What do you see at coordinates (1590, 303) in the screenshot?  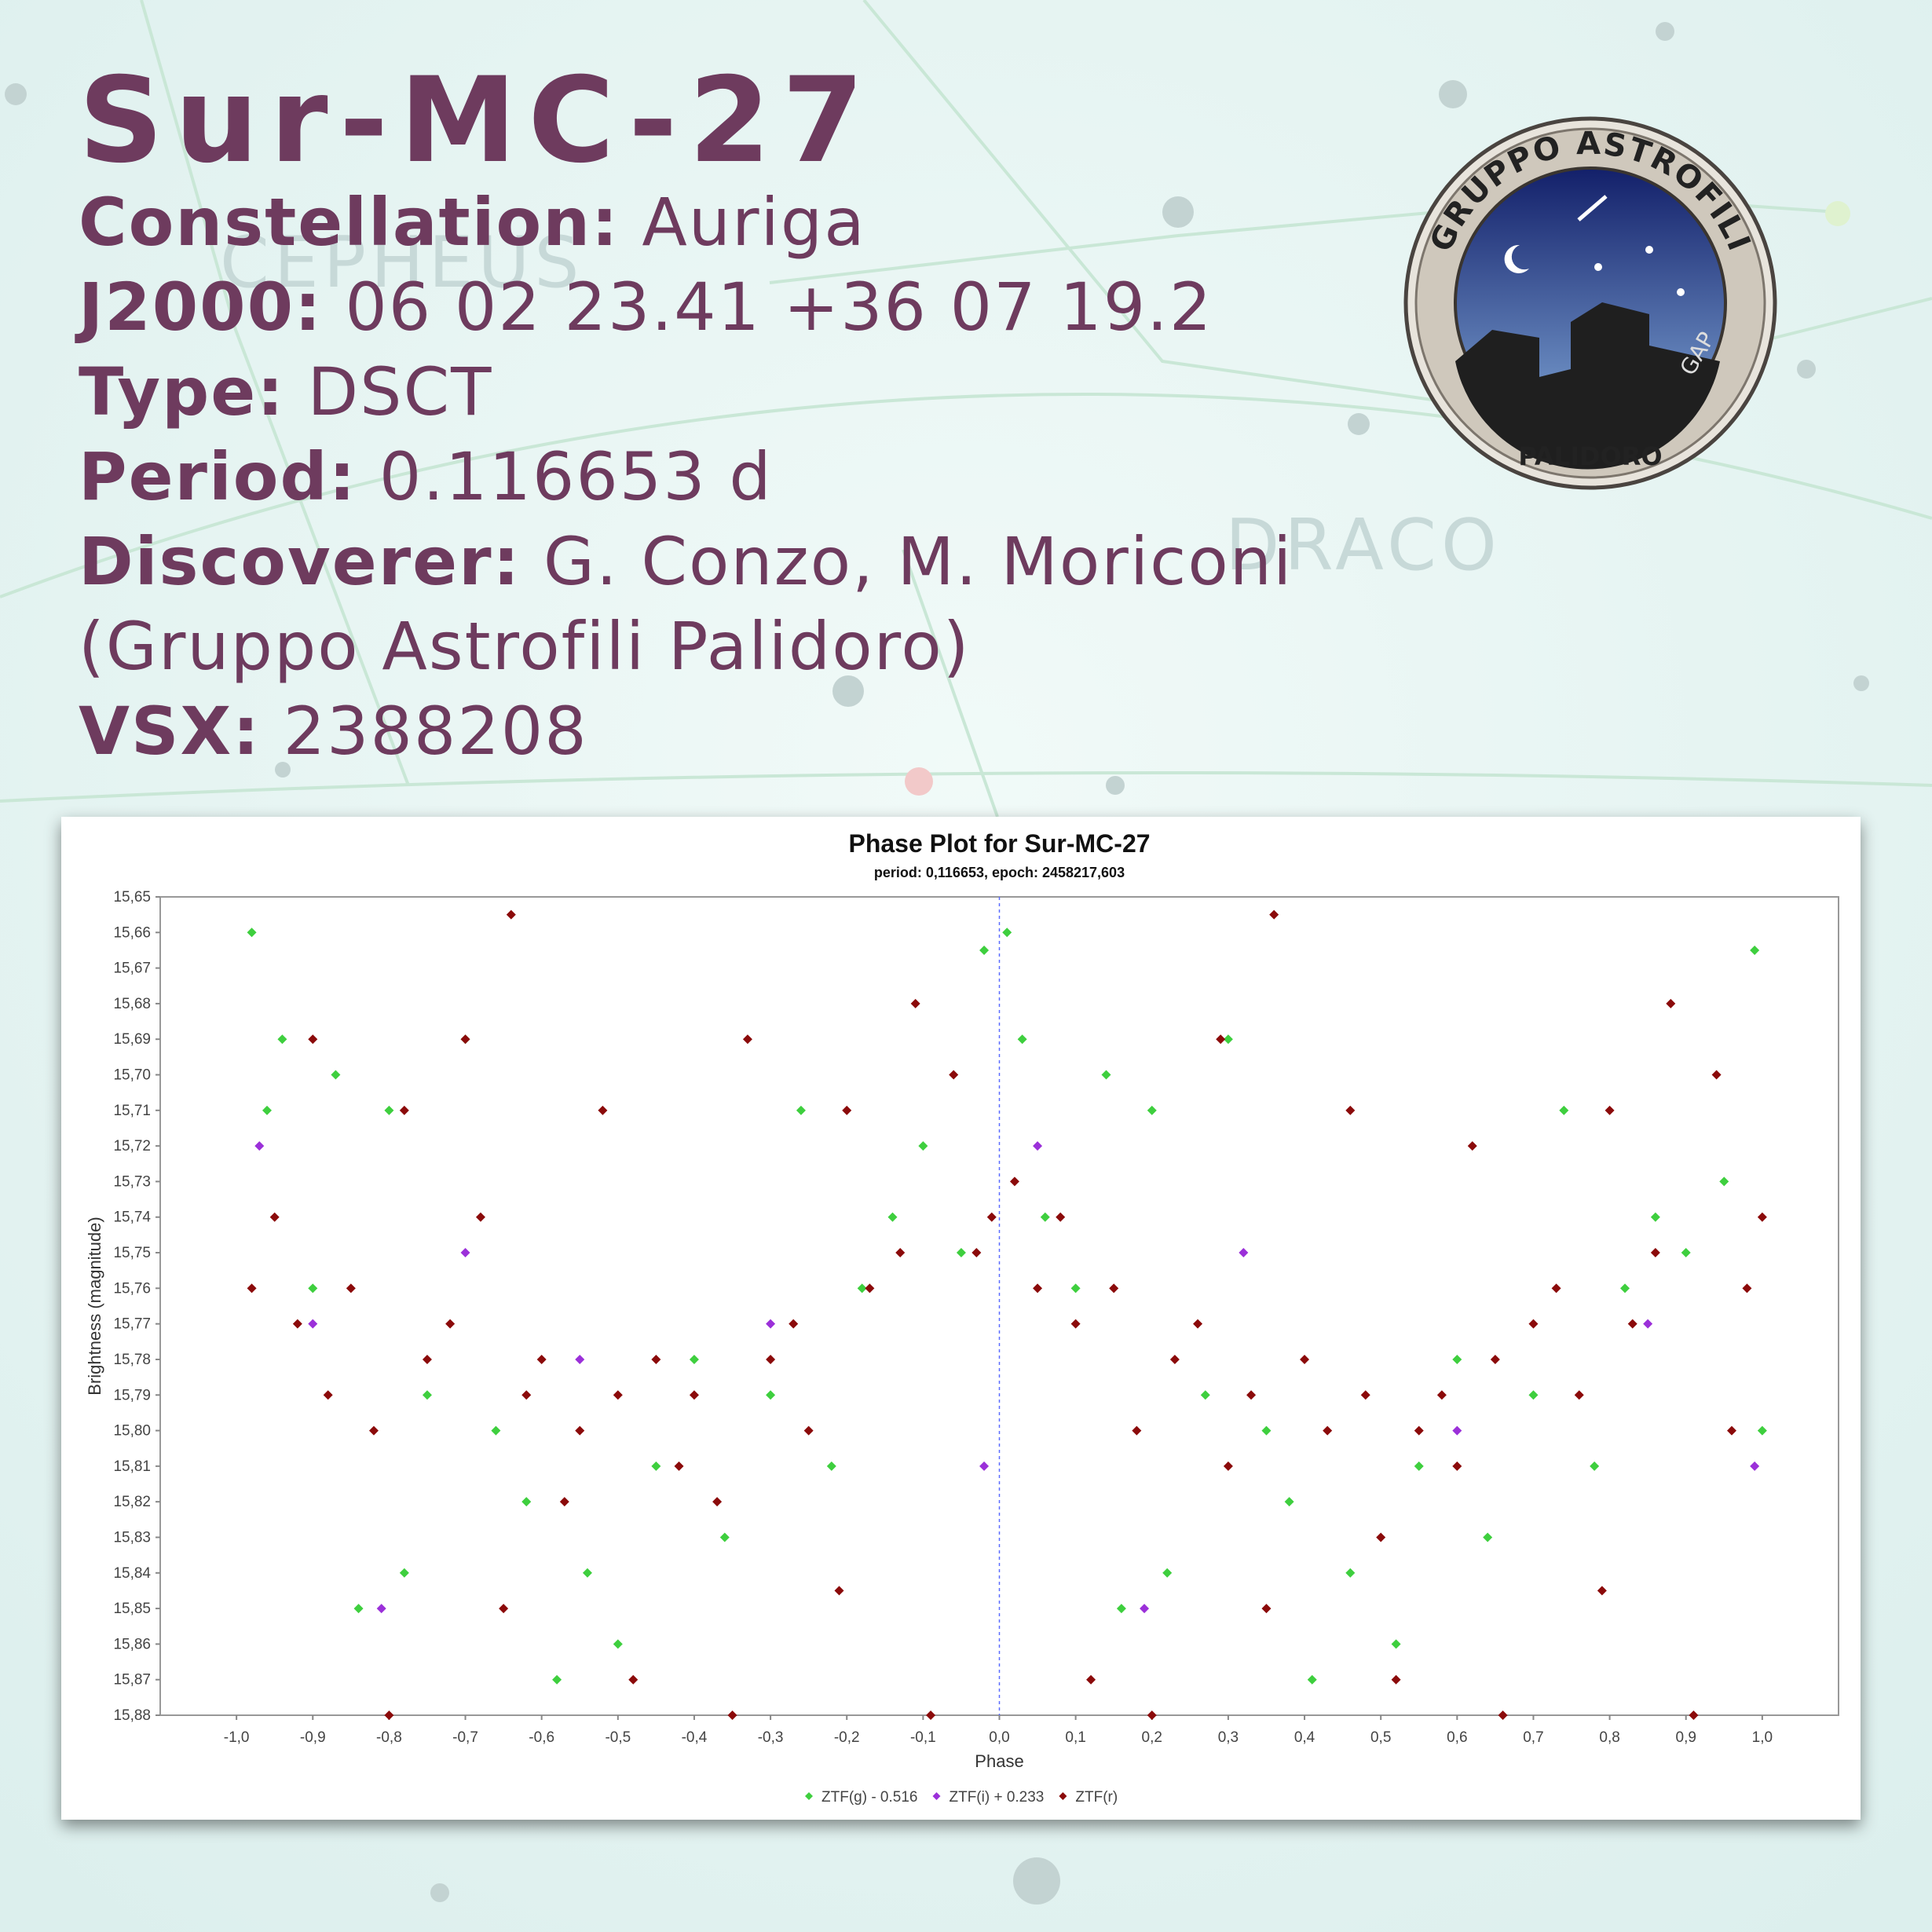 I see `logo: GRUPPO ASTROFILI PALIDORO GAP` at bounding box center [1590, 303].